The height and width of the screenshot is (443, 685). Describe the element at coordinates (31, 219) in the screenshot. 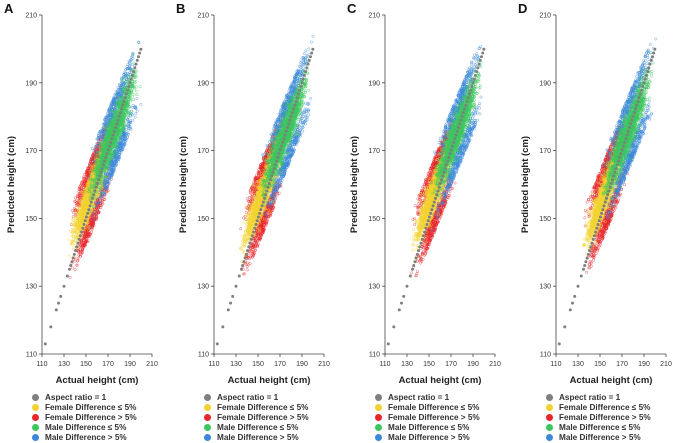

I see `y-tick-label: 150` at that location.